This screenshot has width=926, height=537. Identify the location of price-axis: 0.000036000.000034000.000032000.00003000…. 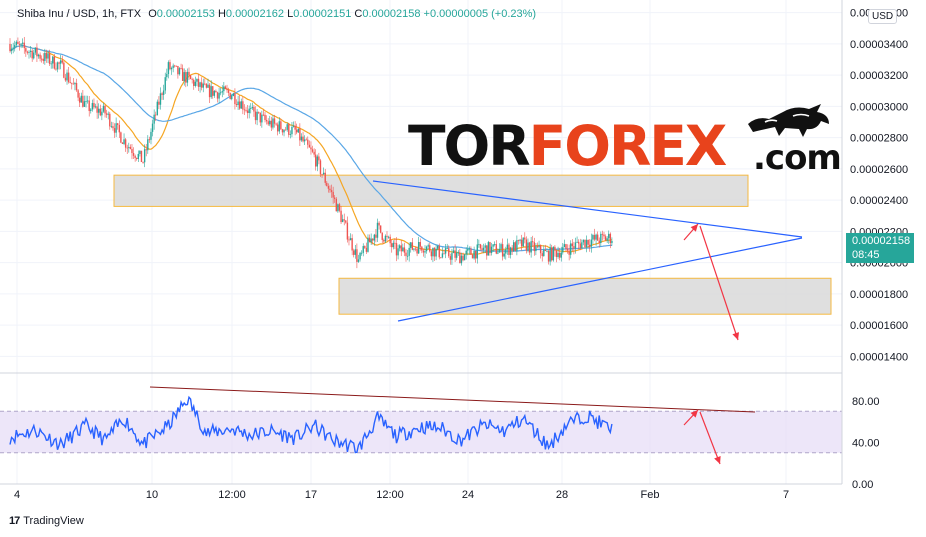
(879, 186).